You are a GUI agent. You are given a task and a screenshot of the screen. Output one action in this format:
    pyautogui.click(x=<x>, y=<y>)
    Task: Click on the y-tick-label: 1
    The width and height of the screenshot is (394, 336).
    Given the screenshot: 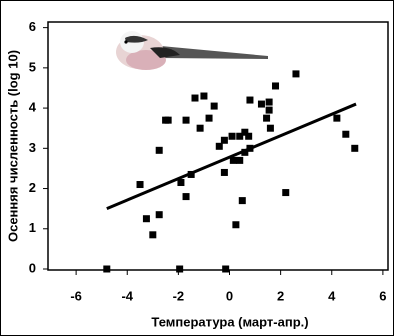 What is the action you would take?
    pyautogui.click(x=32, y=227)
    